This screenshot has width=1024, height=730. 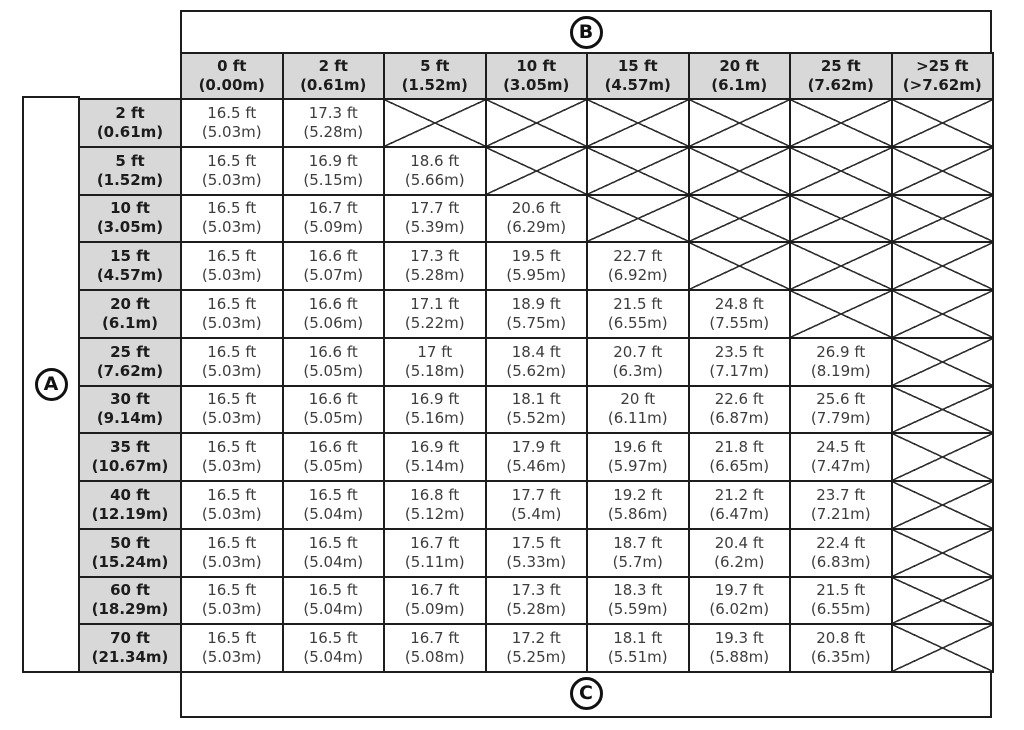 I want to click on cell-text-line: 26.9 ft, so click(x=841, y=351).